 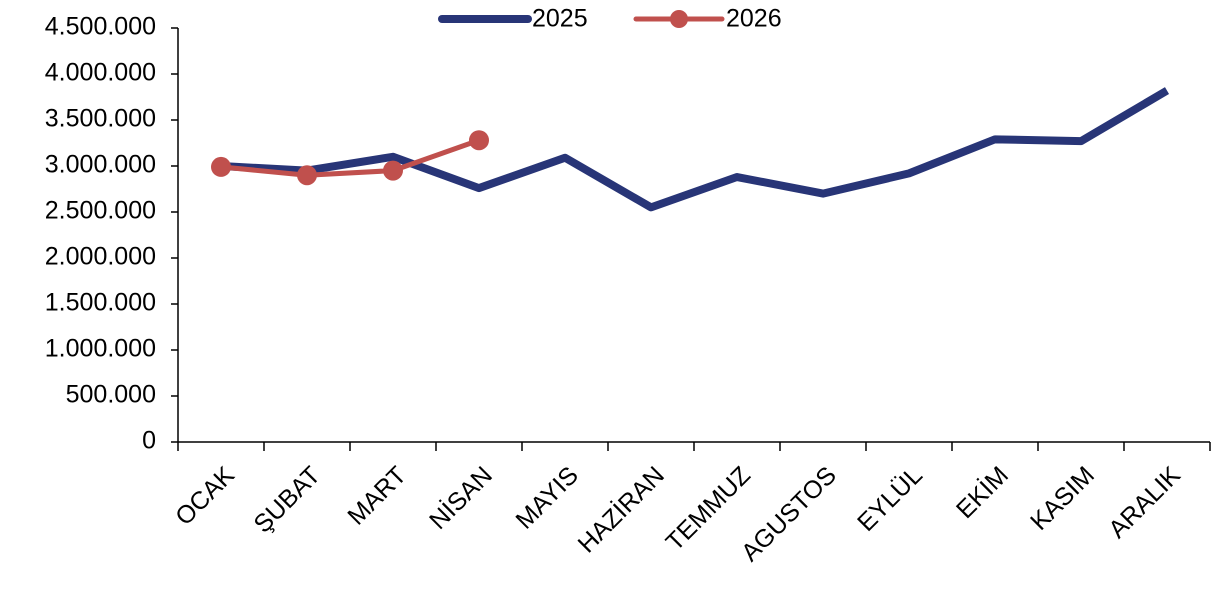 What do you see at coordinates (149, 441) in the screenshot?
I see `y-tick-label: 0` at bounding box center [149, 441].